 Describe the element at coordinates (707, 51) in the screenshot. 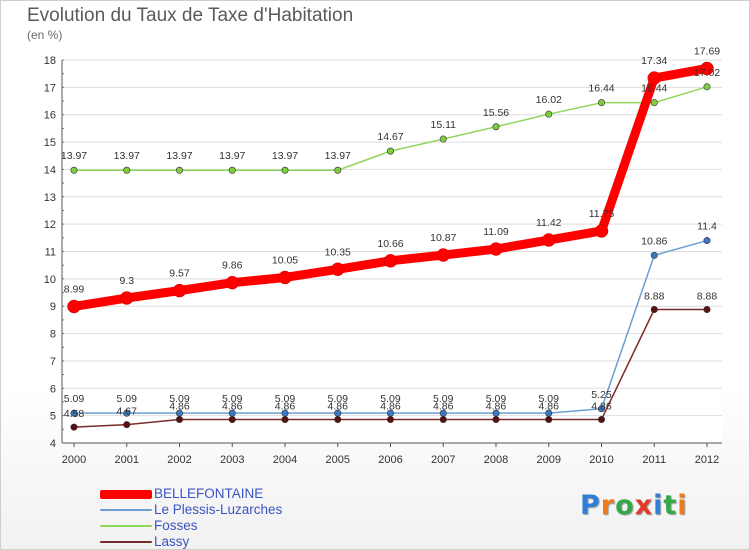

I see `data-label: 17.69` at that location.